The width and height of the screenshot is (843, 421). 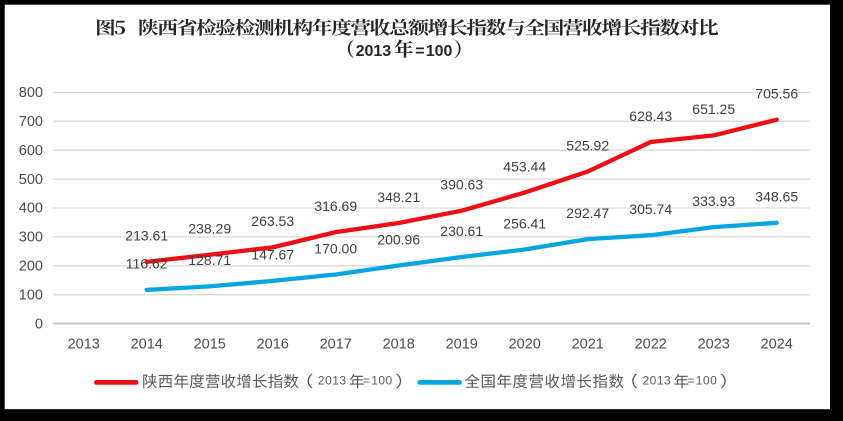 I want to click on svg-text: 2014, so click(x=147, y=345).